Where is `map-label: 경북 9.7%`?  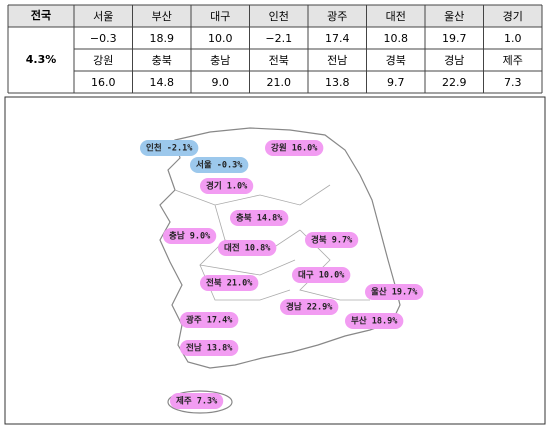 map-label: 경북 9.7% is located at coordinates (332, 240).